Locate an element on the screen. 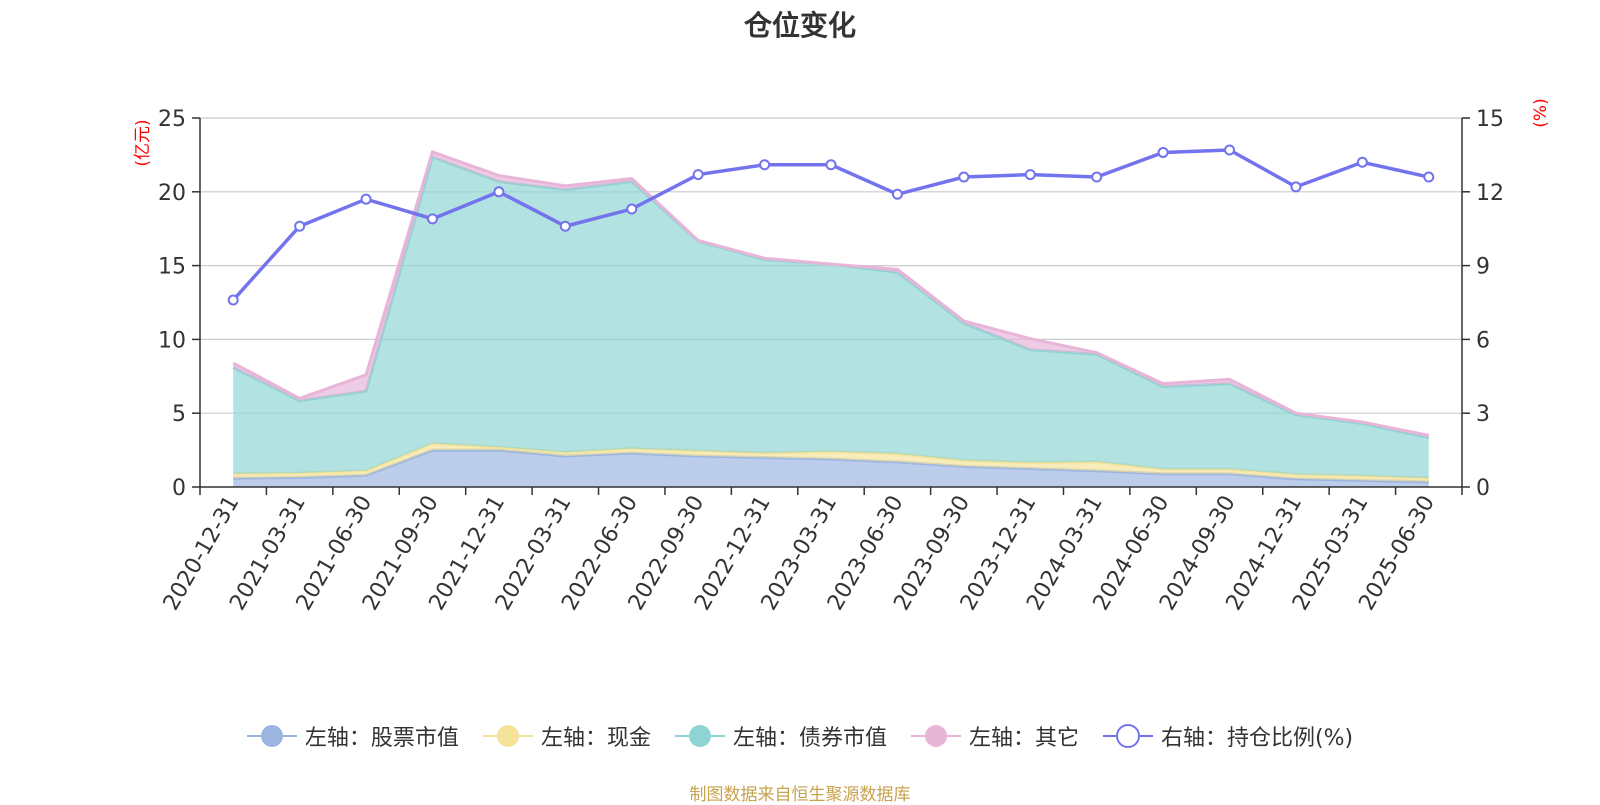 The image size is (1600, 805). source-note: 制图数据来自恒生聚源数据库 is located at coordinates (800, 795).